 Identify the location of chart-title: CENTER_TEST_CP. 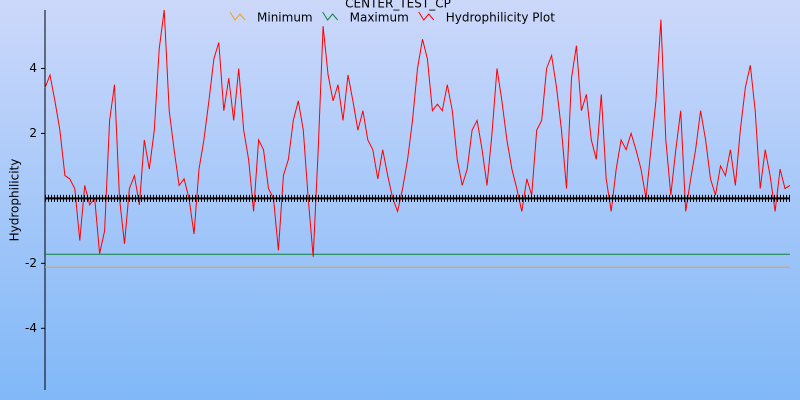
(398, 5).